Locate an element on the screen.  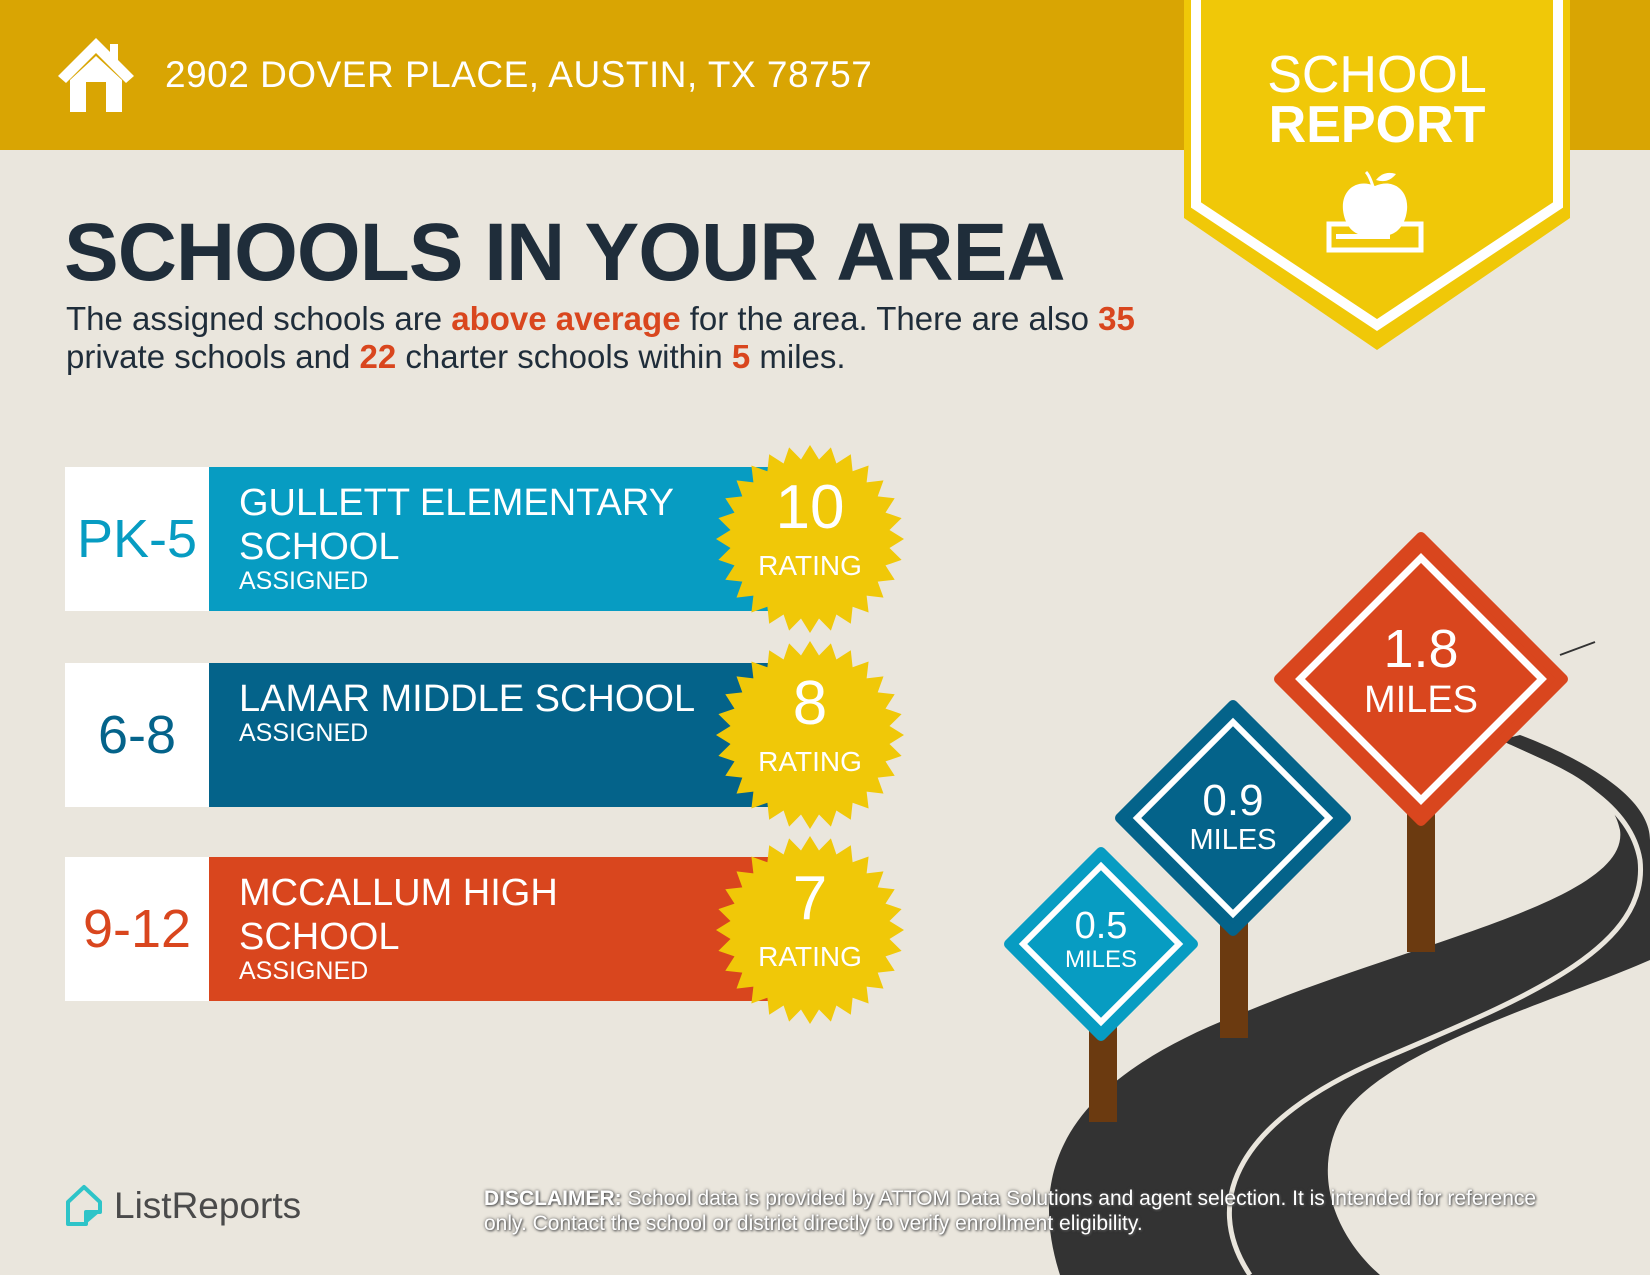
school-row: 9-12 MCCALLUM HIGH SCHOOL ASSIGNED is located at coordinates (447, 929).